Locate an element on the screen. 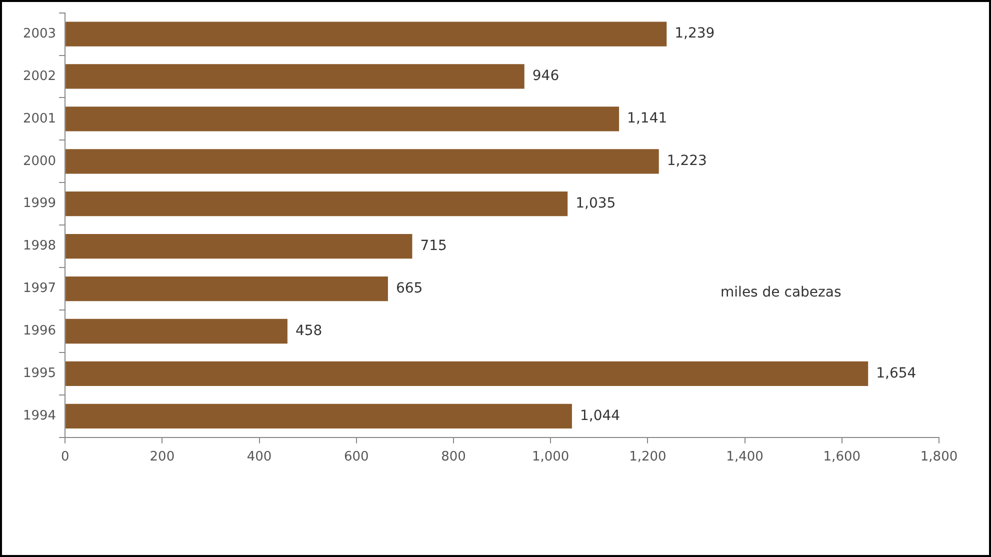  data-label: 1,035 is located at coordinates (596, 204).